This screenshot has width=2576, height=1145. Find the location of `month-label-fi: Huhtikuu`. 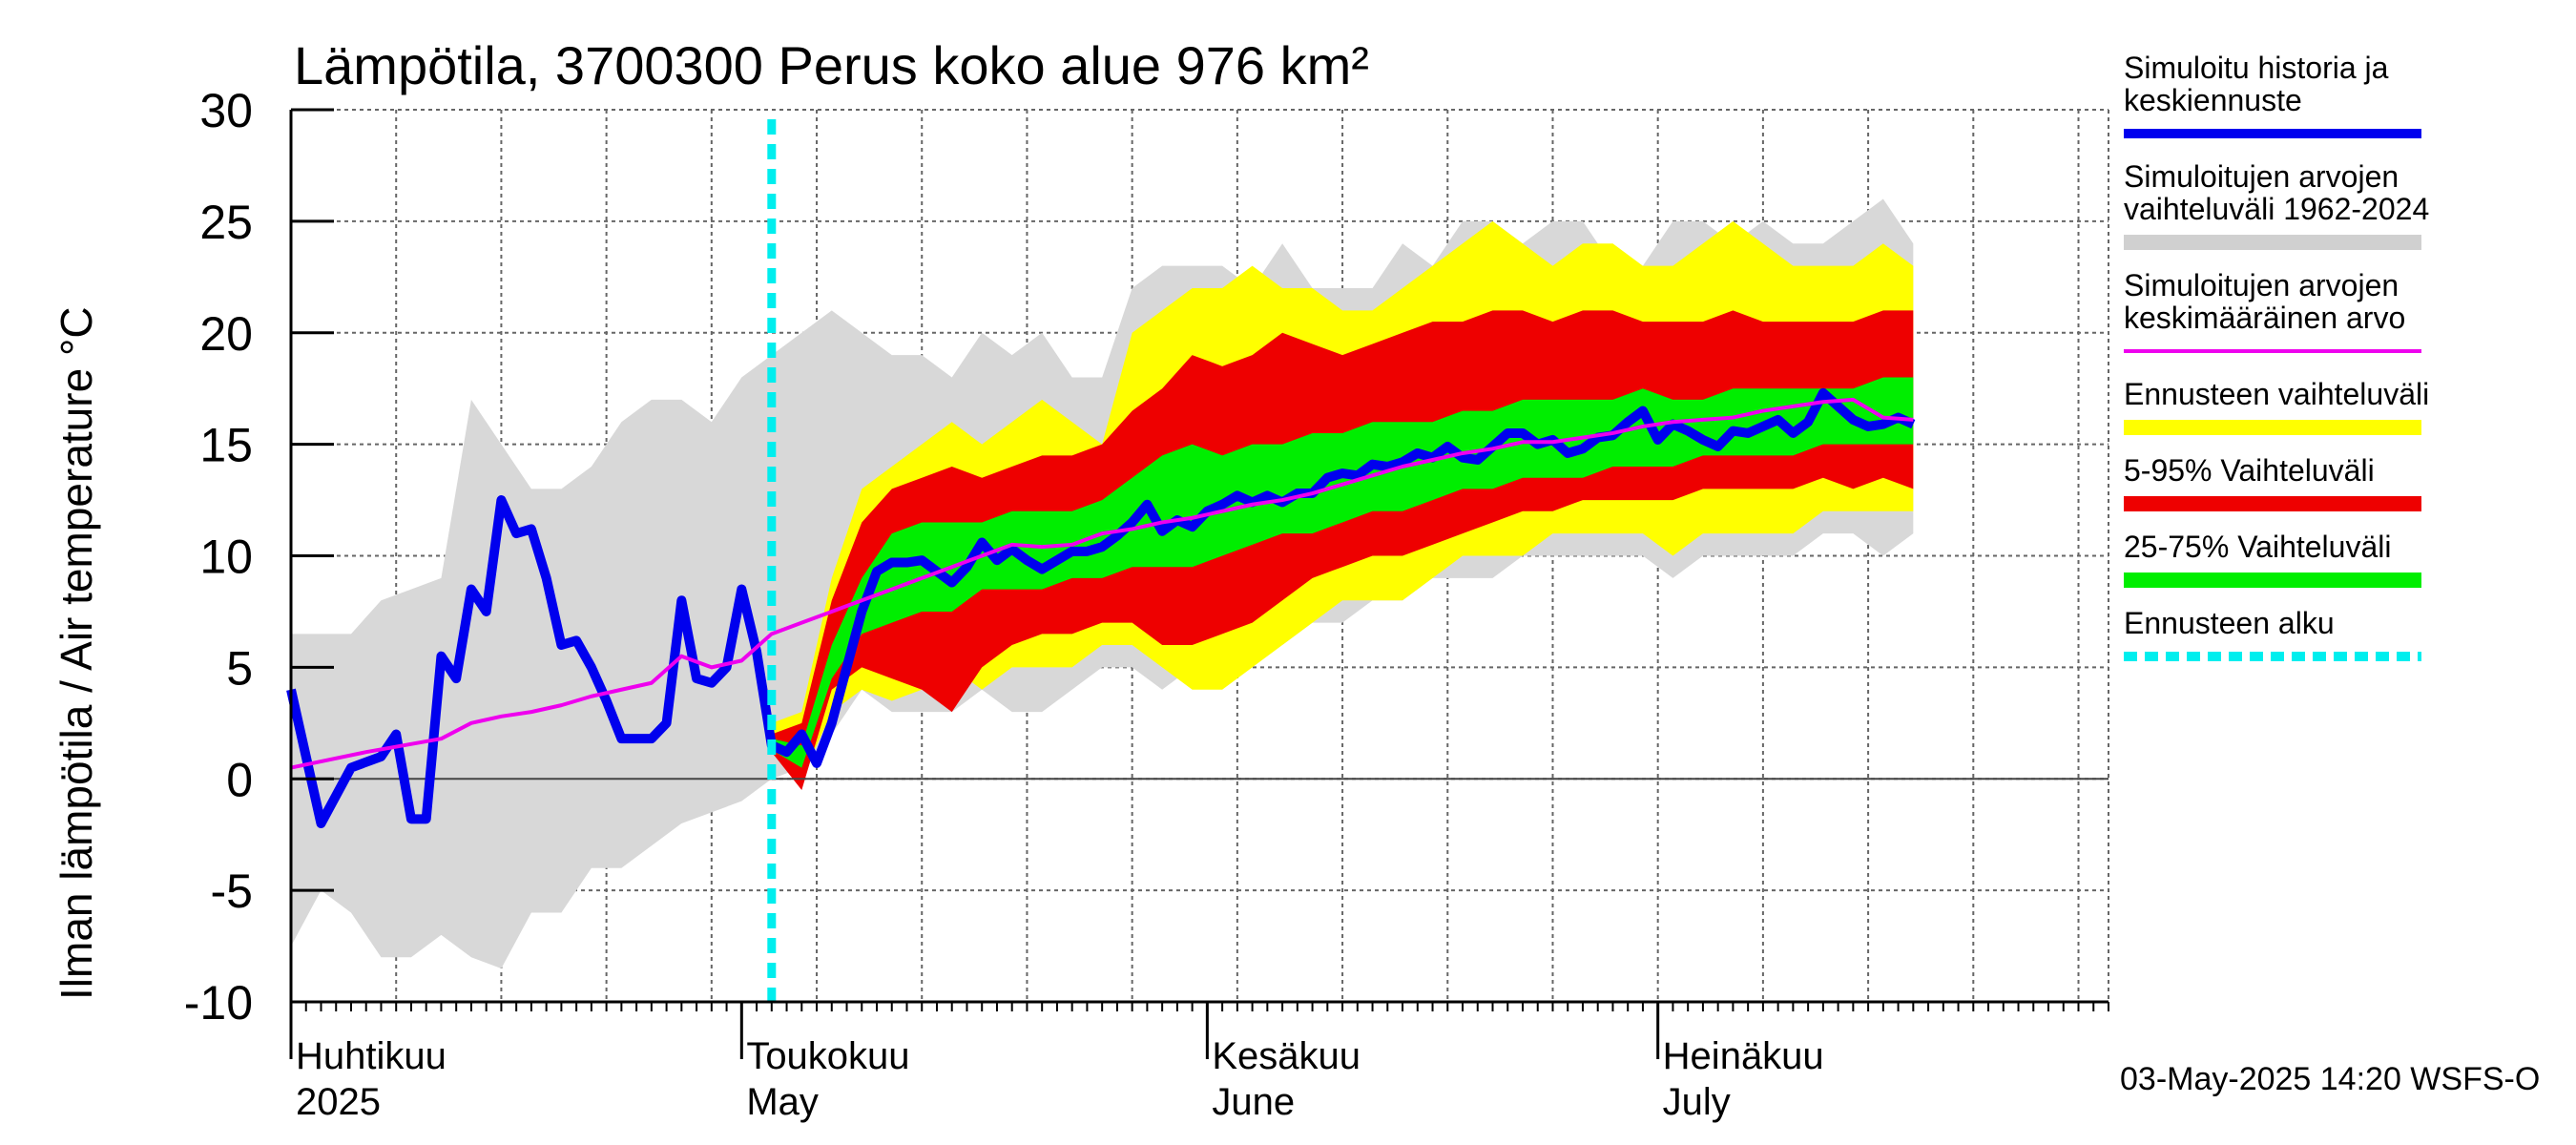

month-label-fi: Huhtikuu is located at coordinates (371, 1056).